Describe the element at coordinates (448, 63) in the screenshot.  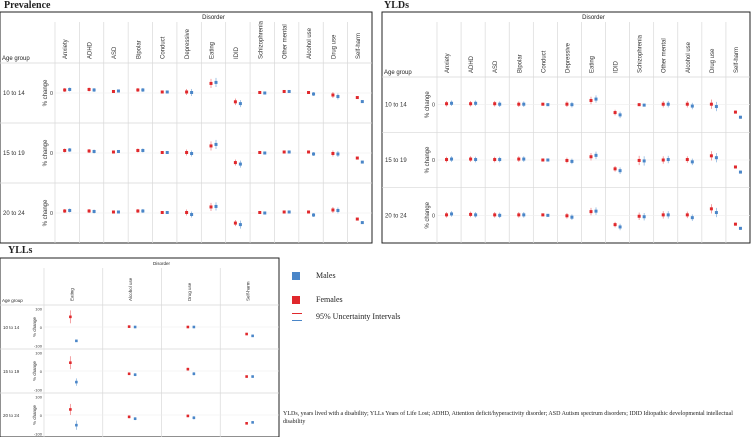
I see `ylds-category-label: Anxiety` at that location.